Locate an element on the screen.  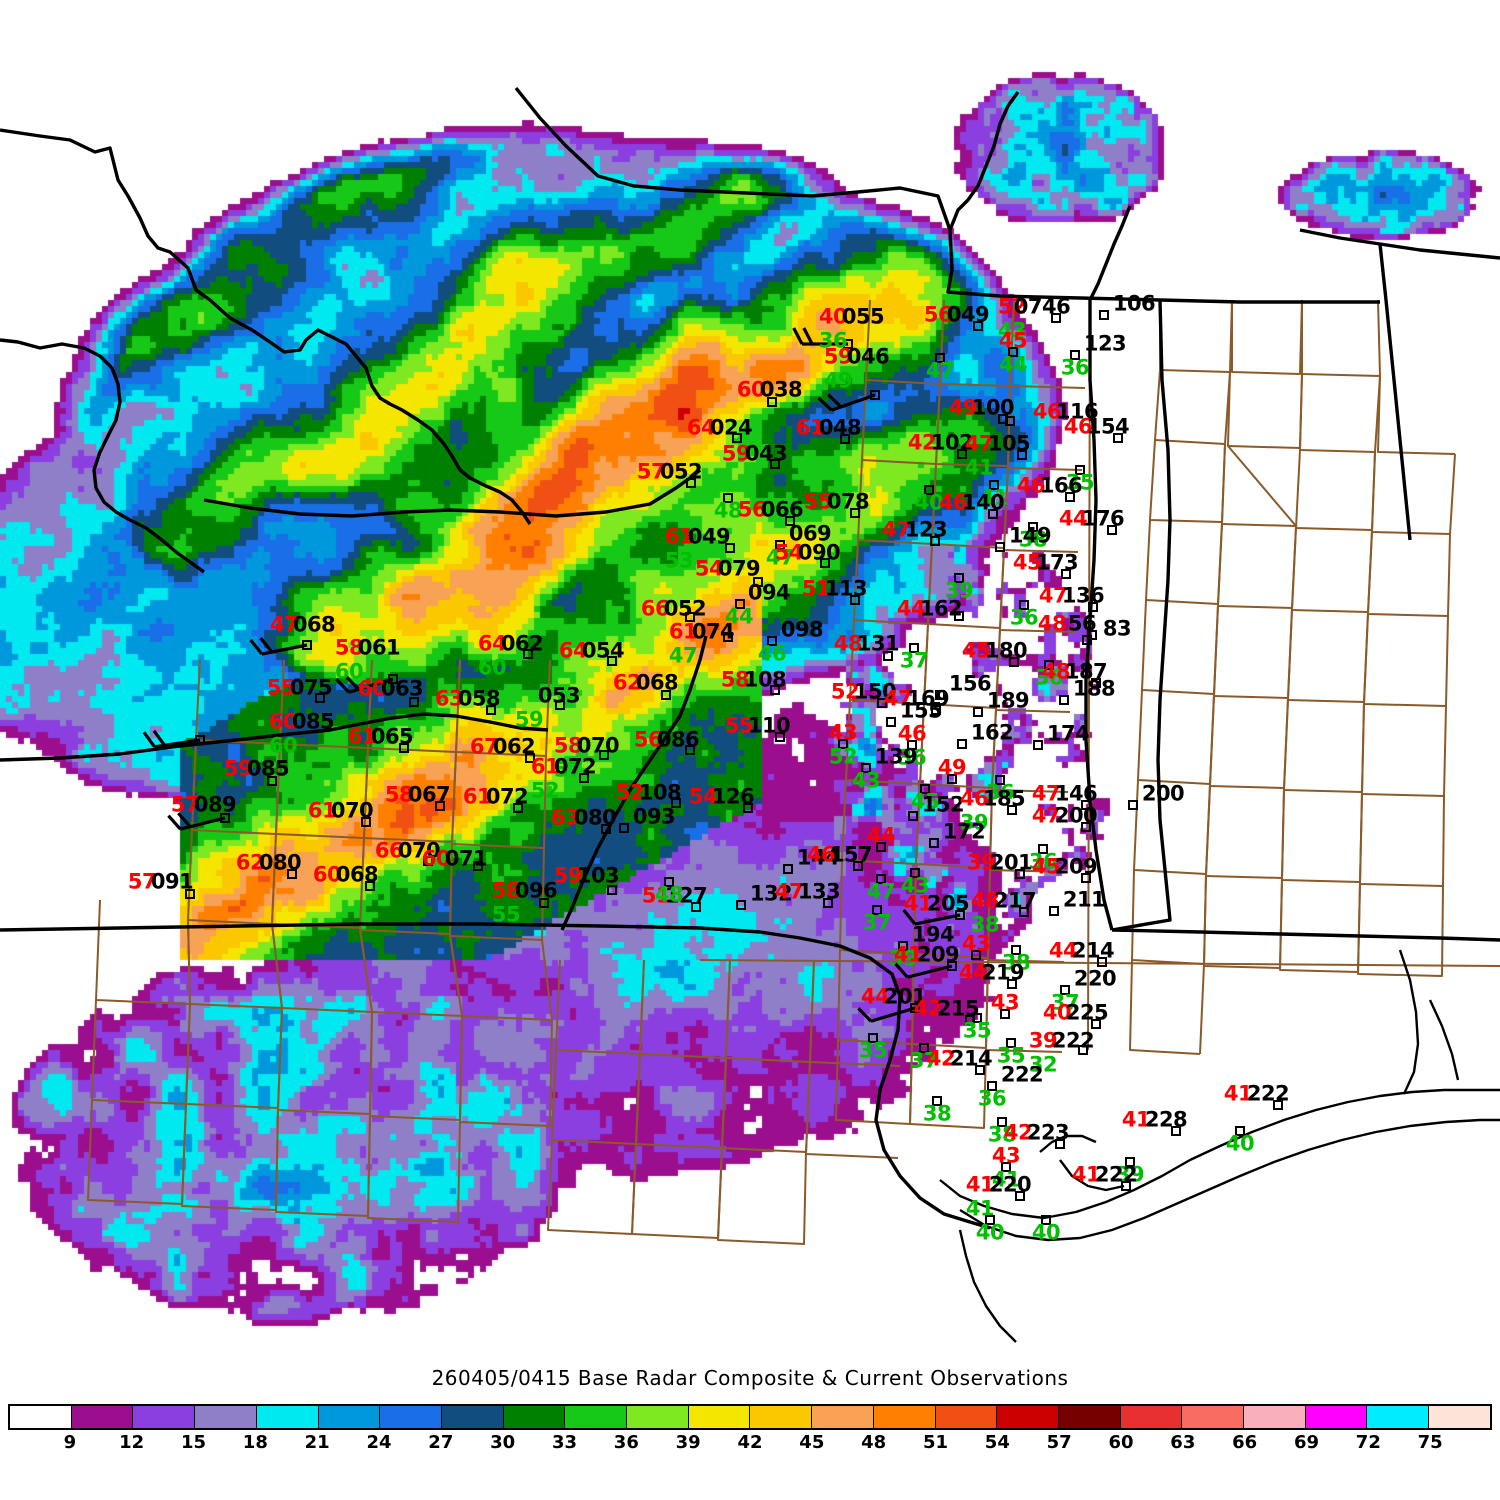
station-dewpoint: 48 is located at coordinates (669, 894).